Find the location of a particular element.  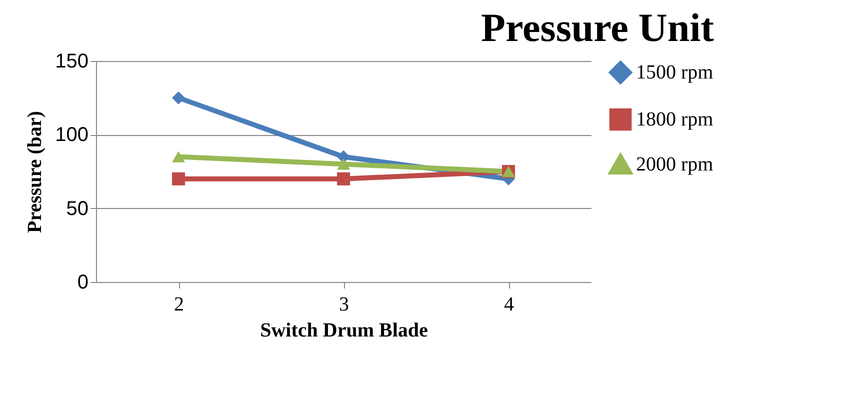

chart-title: Pressure Unit is located at coordinates (598, 27).